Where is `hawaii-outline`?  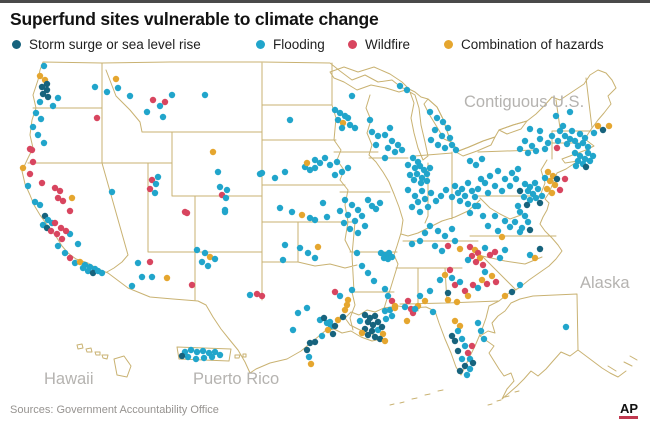 hawaii-outline is located at coordinates (104, 360).